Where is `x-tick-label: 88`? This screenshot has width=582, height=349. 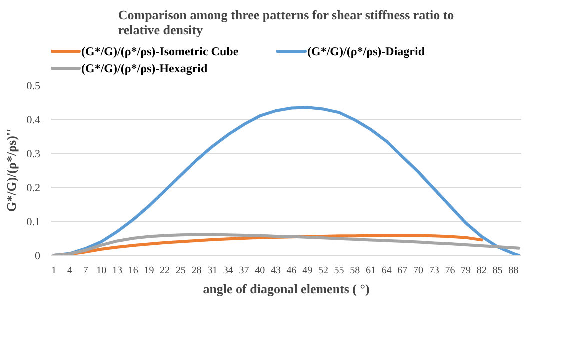 x-tick-label: 88 is located at coordinates (513, 271).